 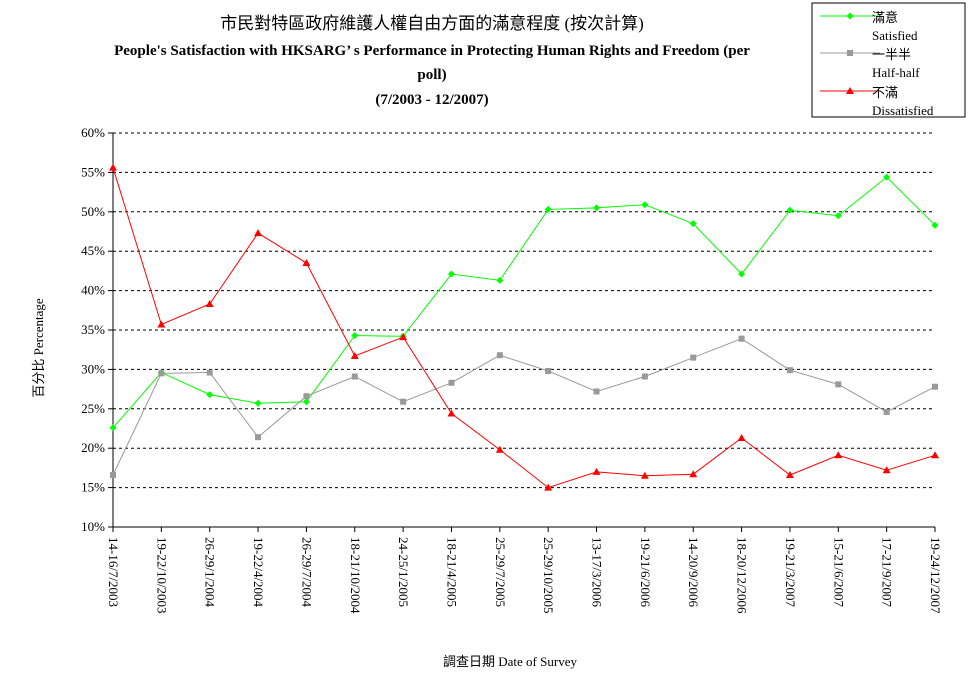 What do you see at coordinates (885, 17) in the screenshot?
I see `legend-label: 滿意` at bounding box center [885, 17].